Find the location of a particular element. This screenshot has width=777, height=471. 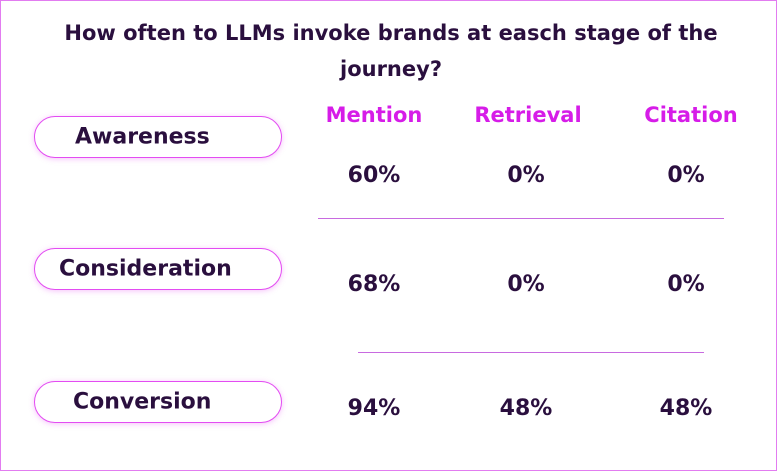

cell-conversion-retrieval: 48% is located at coordinates (526, 408).